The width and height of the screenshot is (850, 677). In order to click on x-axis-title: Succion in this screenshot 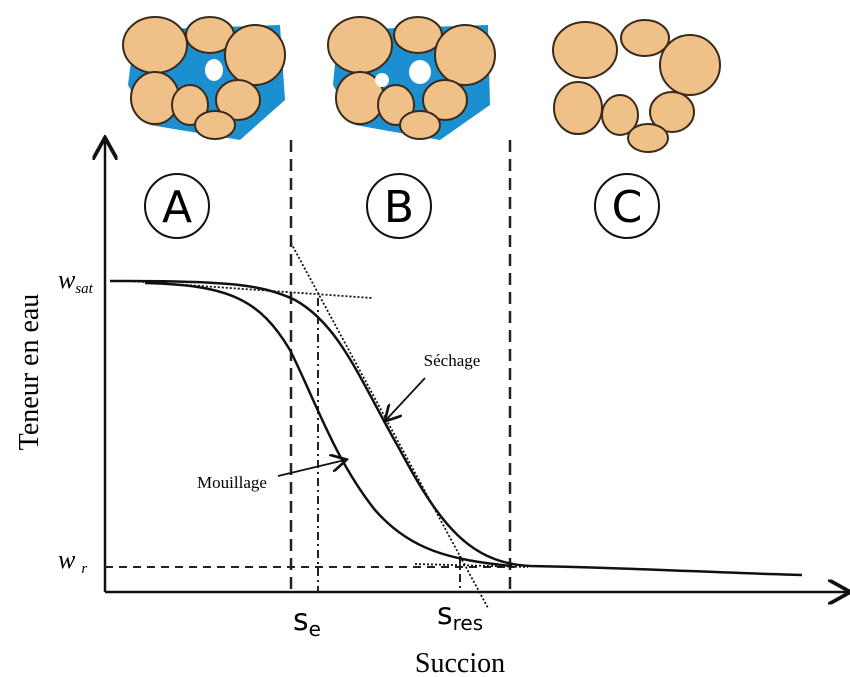, I will do `click(460, 662)`.